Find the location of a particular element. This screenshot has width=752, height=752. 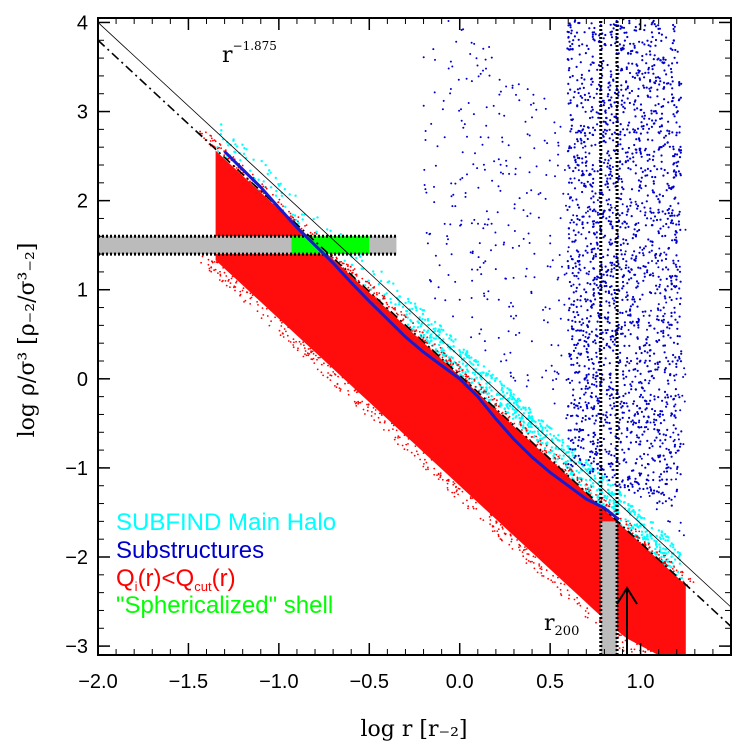

substructure-point-1983 is located at coordinates (568, 194).